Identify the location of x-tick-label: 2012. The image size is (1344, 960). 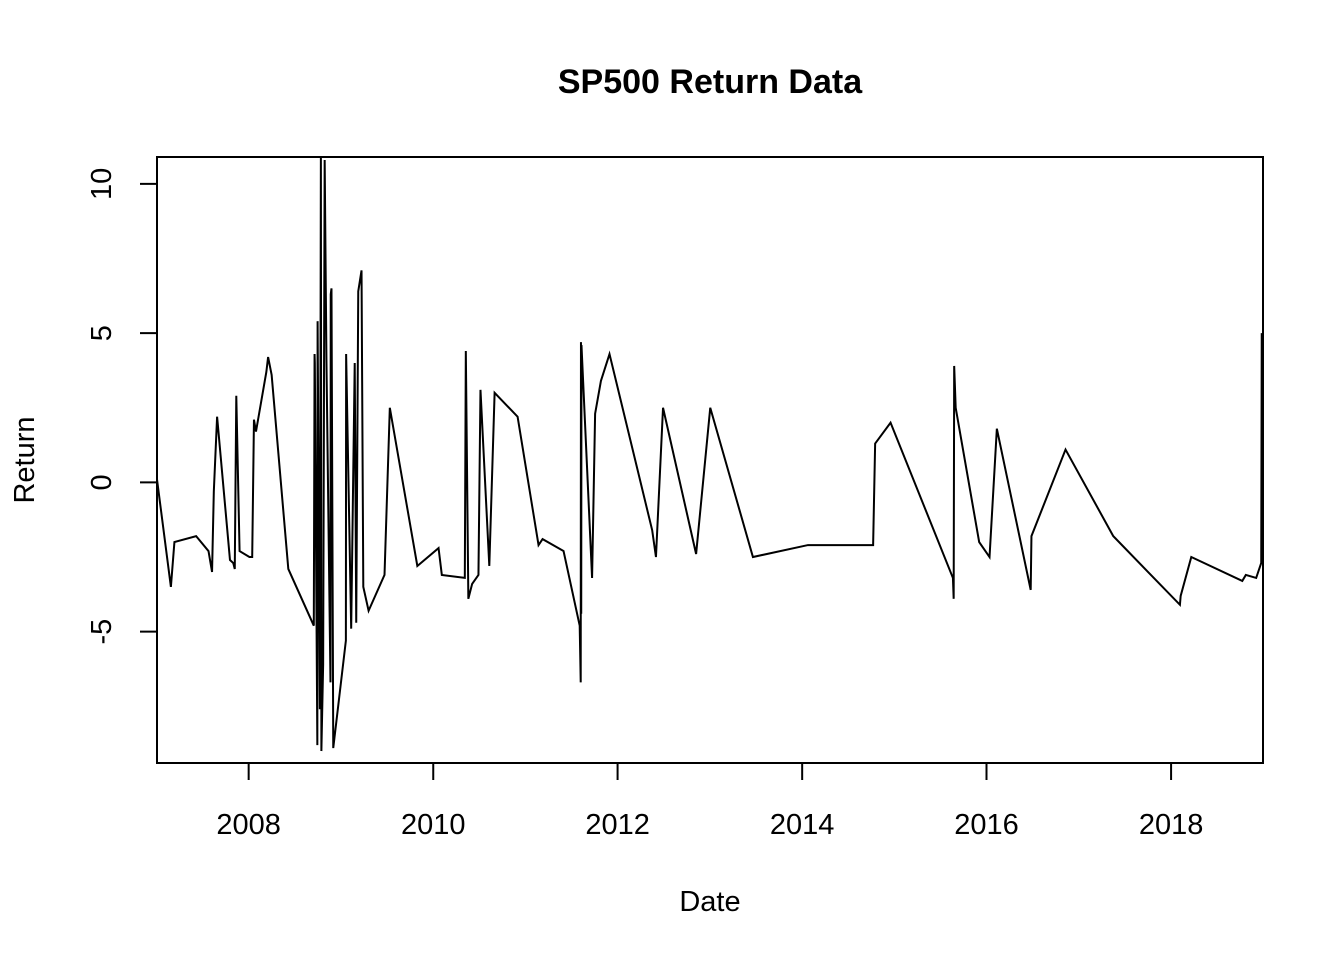
(617, 825).